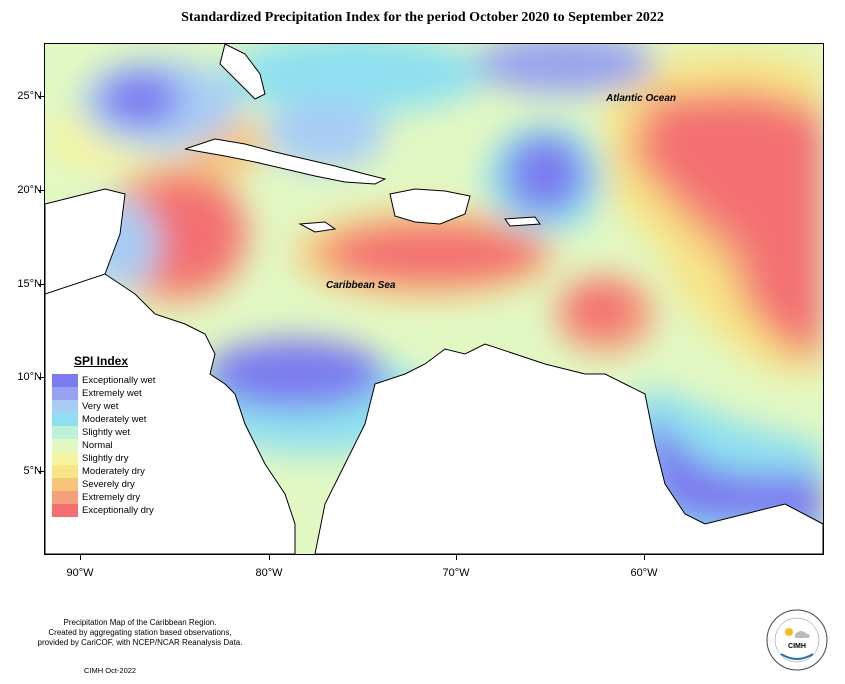  I want to click on legend-item: Extremely dry, so click(122, 497).